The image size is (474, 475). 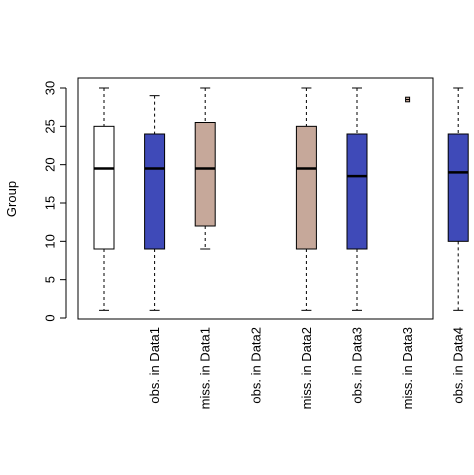 I want to click on x-tick-label: miss. in Data1, so click(x=205, y=368).